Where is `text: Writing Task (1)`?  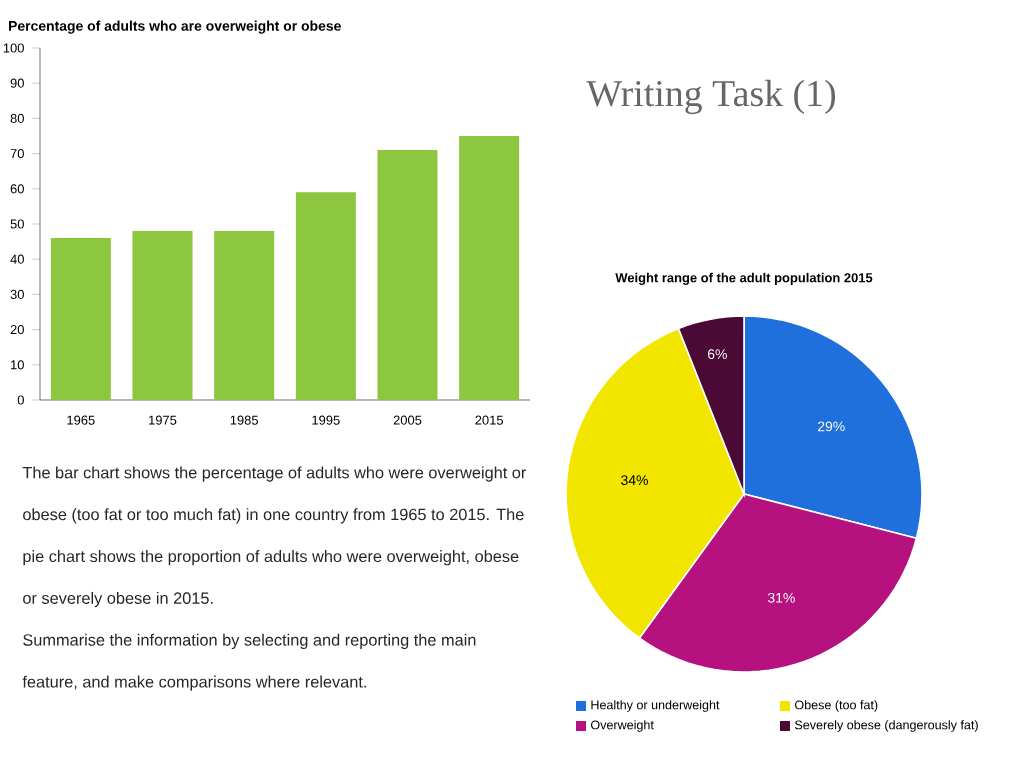 text: Writing Task (1) is located at coordinates (711, 97).